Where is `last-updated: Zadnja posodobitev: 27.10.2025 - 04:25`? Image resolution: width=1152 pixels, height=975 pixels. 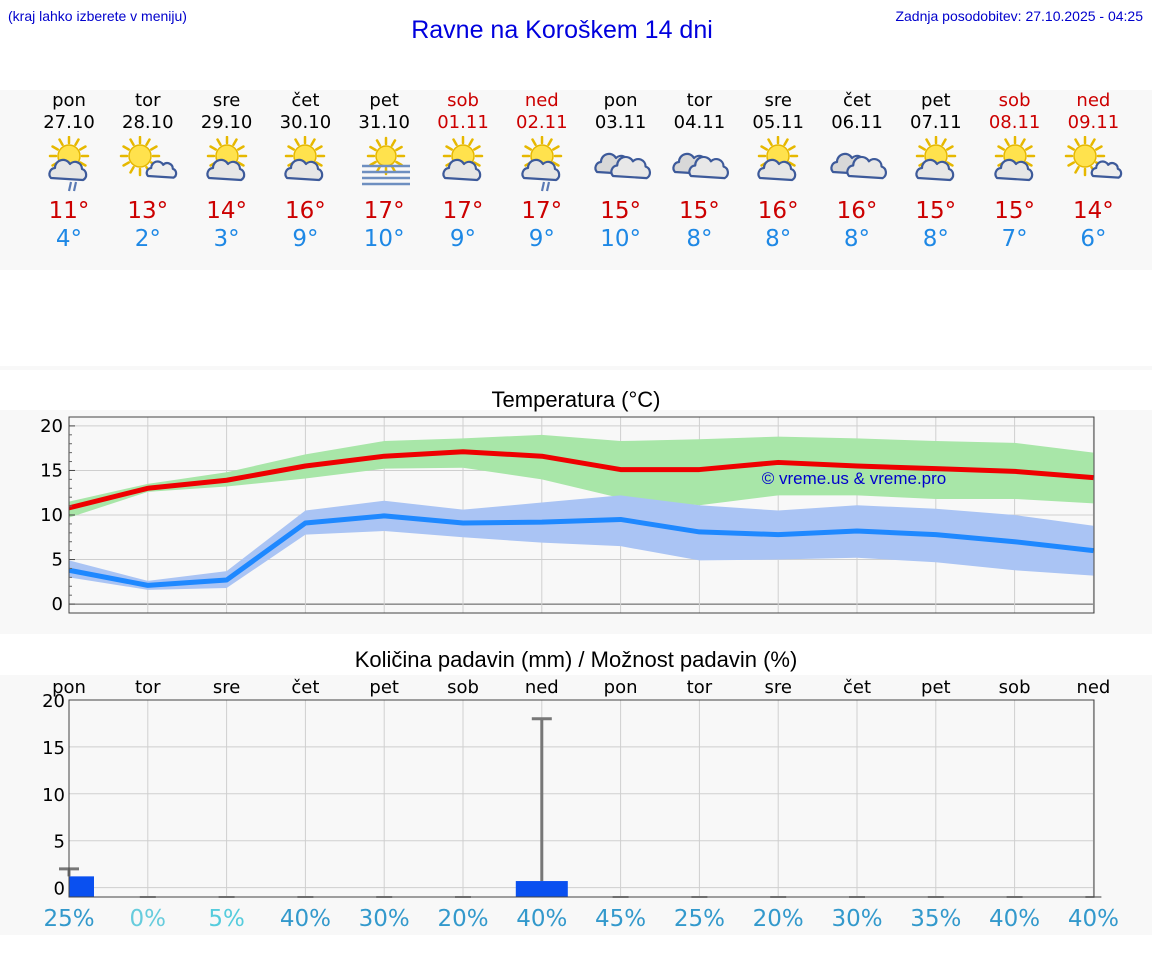 last-updated: Zadnja posodobitev: 27.10.2025 - 04:25 is located at coordinates (1019, 16).